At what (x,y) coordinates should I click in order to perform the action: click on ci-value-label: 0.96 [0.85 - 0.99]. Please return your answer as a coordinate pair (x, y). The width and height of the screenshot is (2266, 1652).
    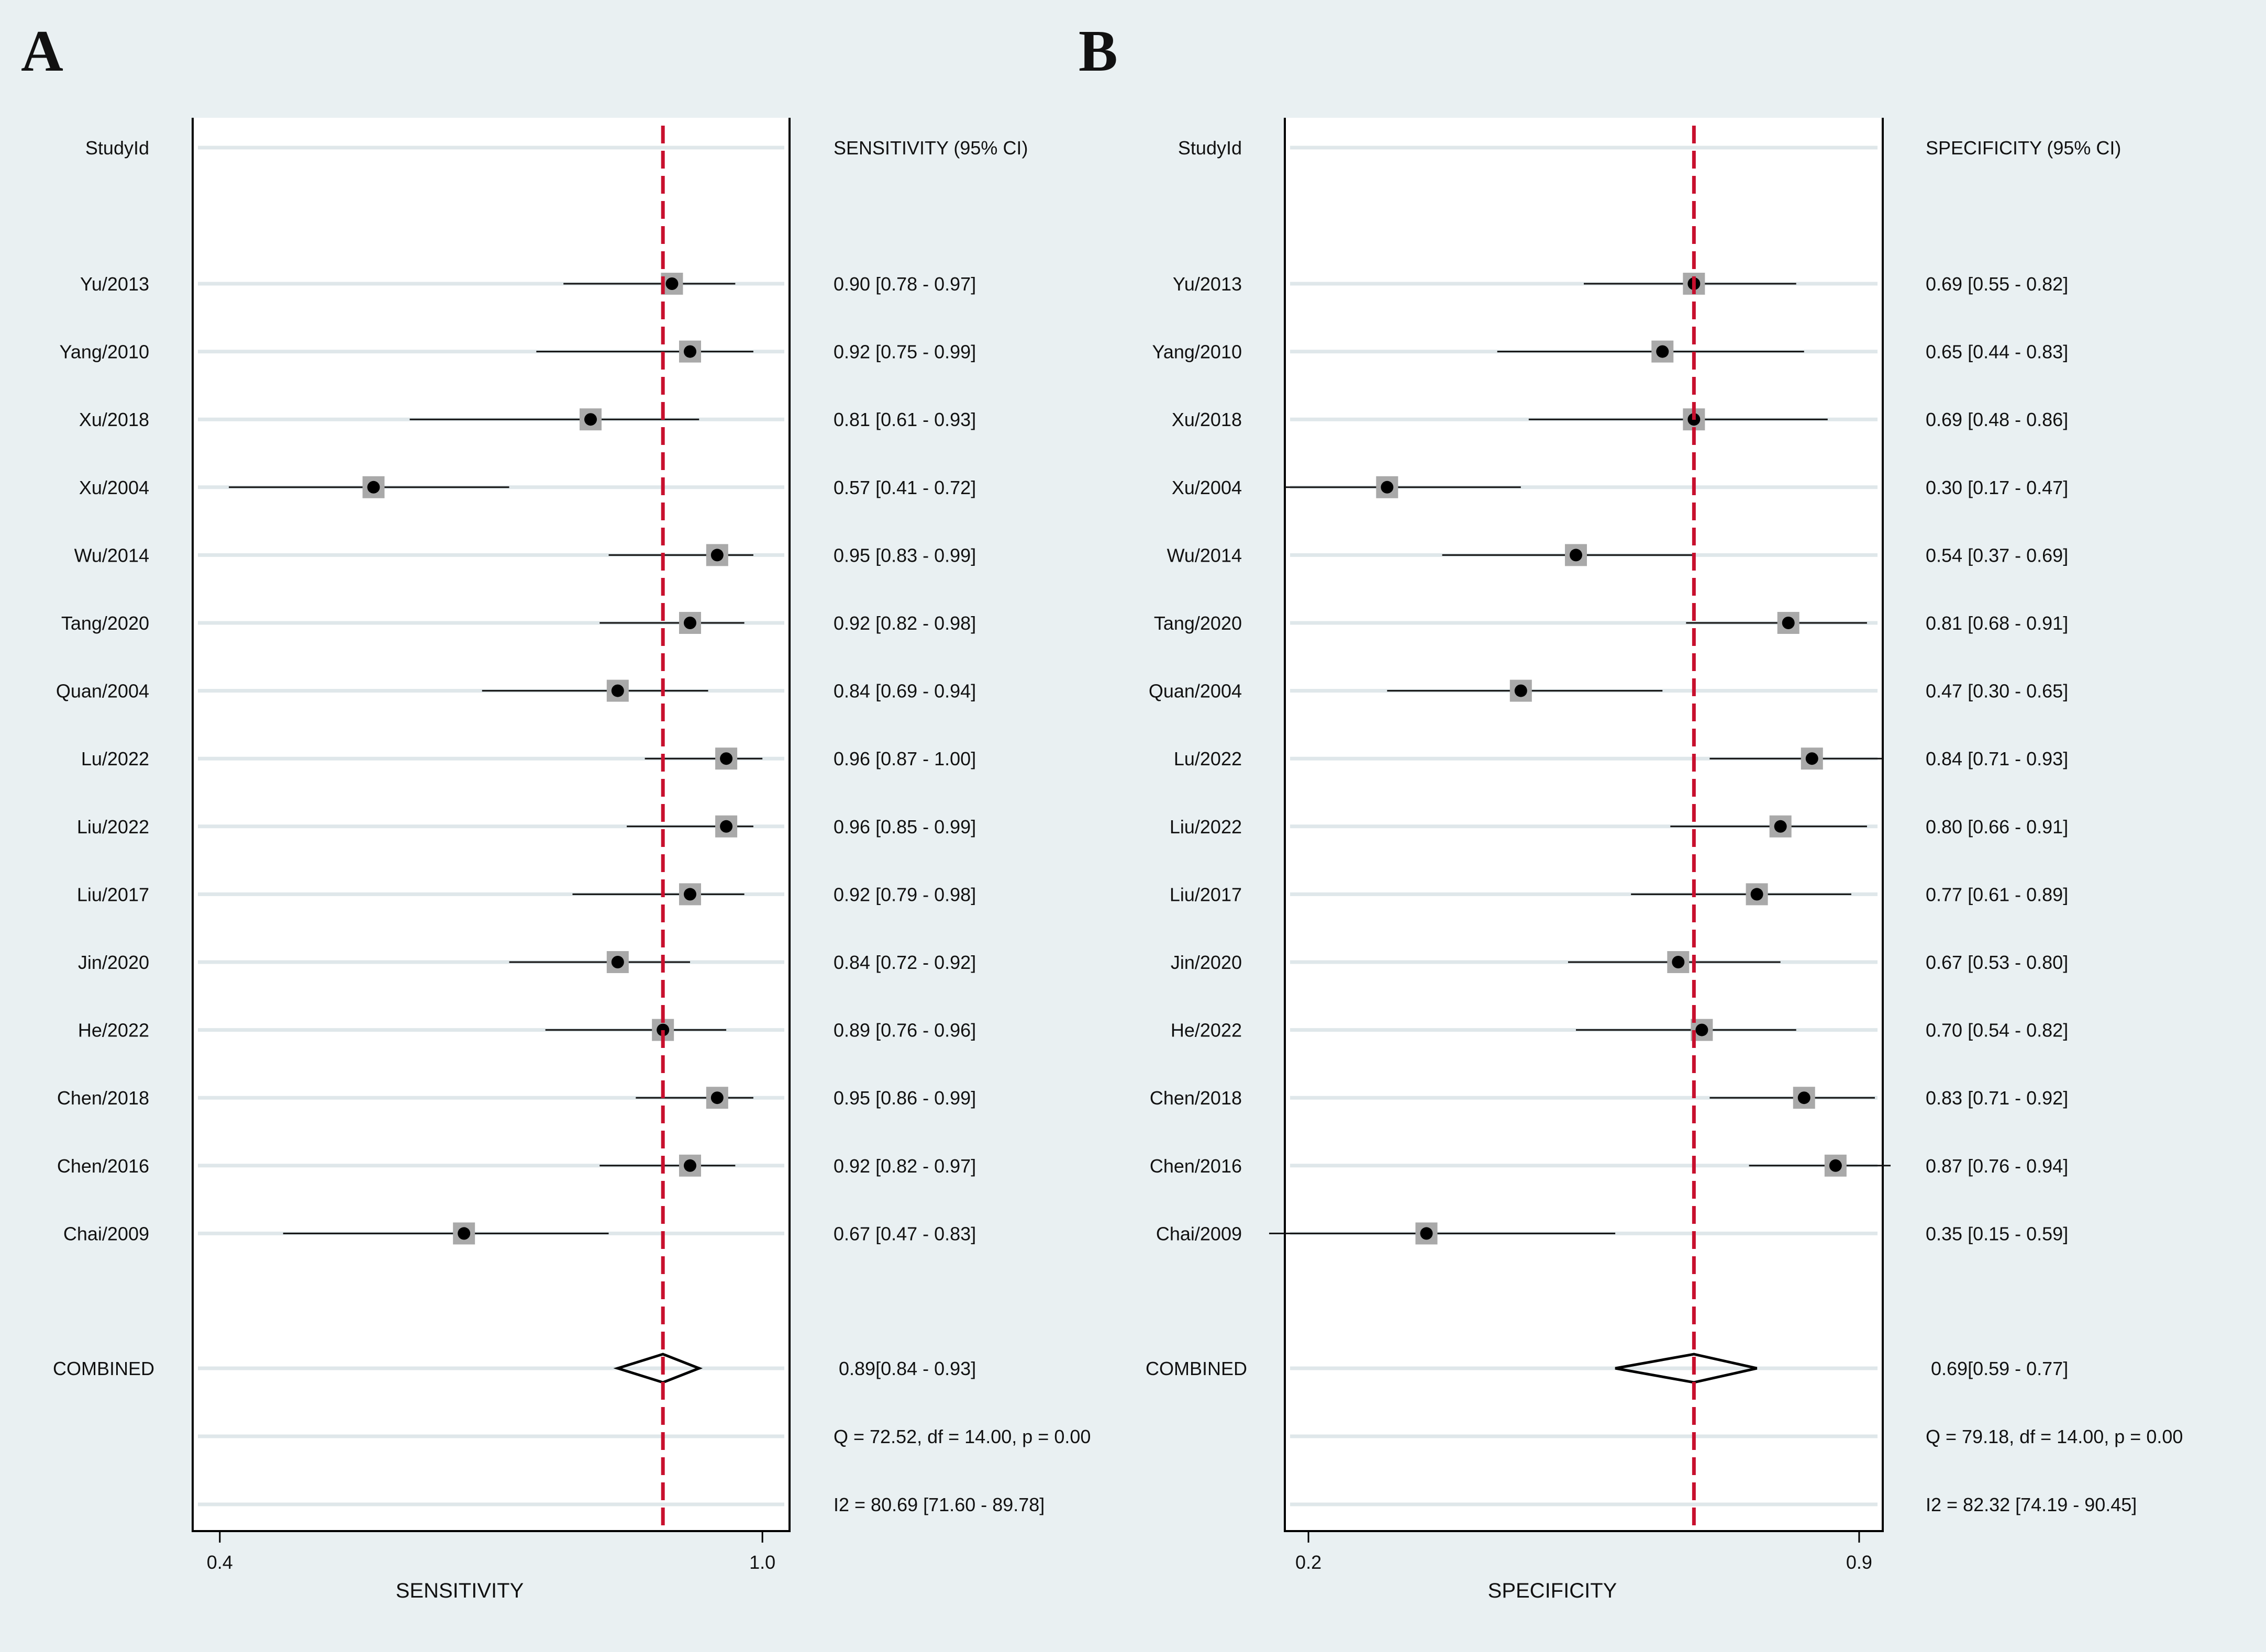
    Looking at the image, I should click on (905, 827).